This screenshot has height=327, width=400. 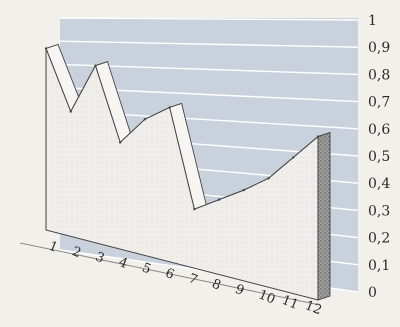 I want to click on x-tick-label: 6, so click(x=169, y=274).